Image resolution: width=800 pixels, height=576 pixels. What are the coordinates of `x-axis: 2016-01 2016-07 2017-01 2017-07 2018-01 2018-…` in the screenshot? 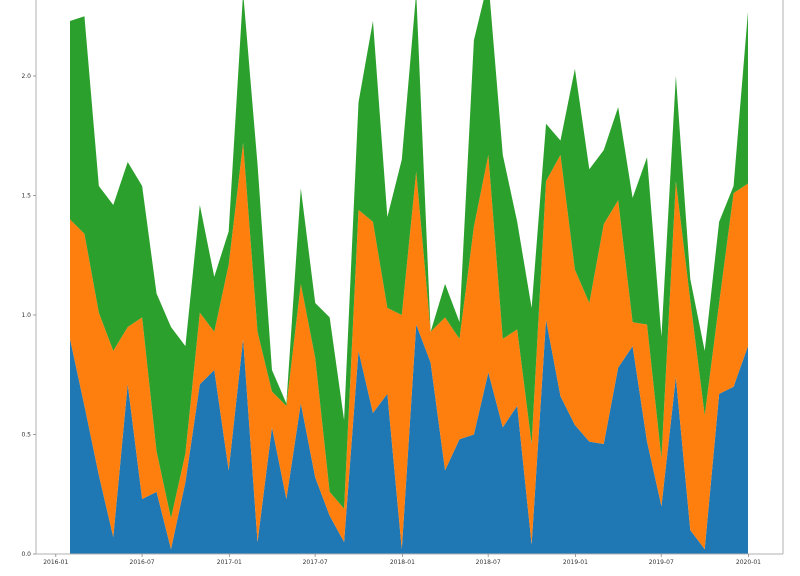 It's located at (402, 560).